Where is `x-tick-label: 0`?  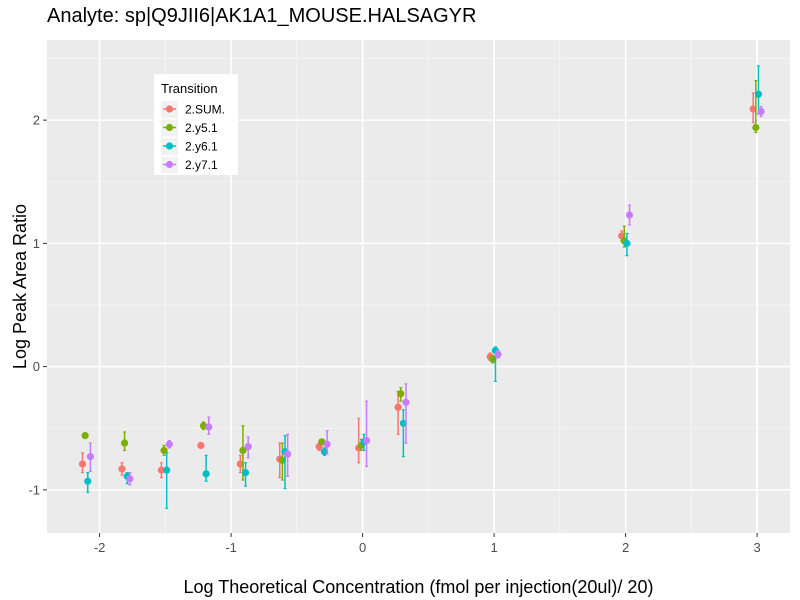
x-tick-label: 0 is located at coordinates (362, 547).